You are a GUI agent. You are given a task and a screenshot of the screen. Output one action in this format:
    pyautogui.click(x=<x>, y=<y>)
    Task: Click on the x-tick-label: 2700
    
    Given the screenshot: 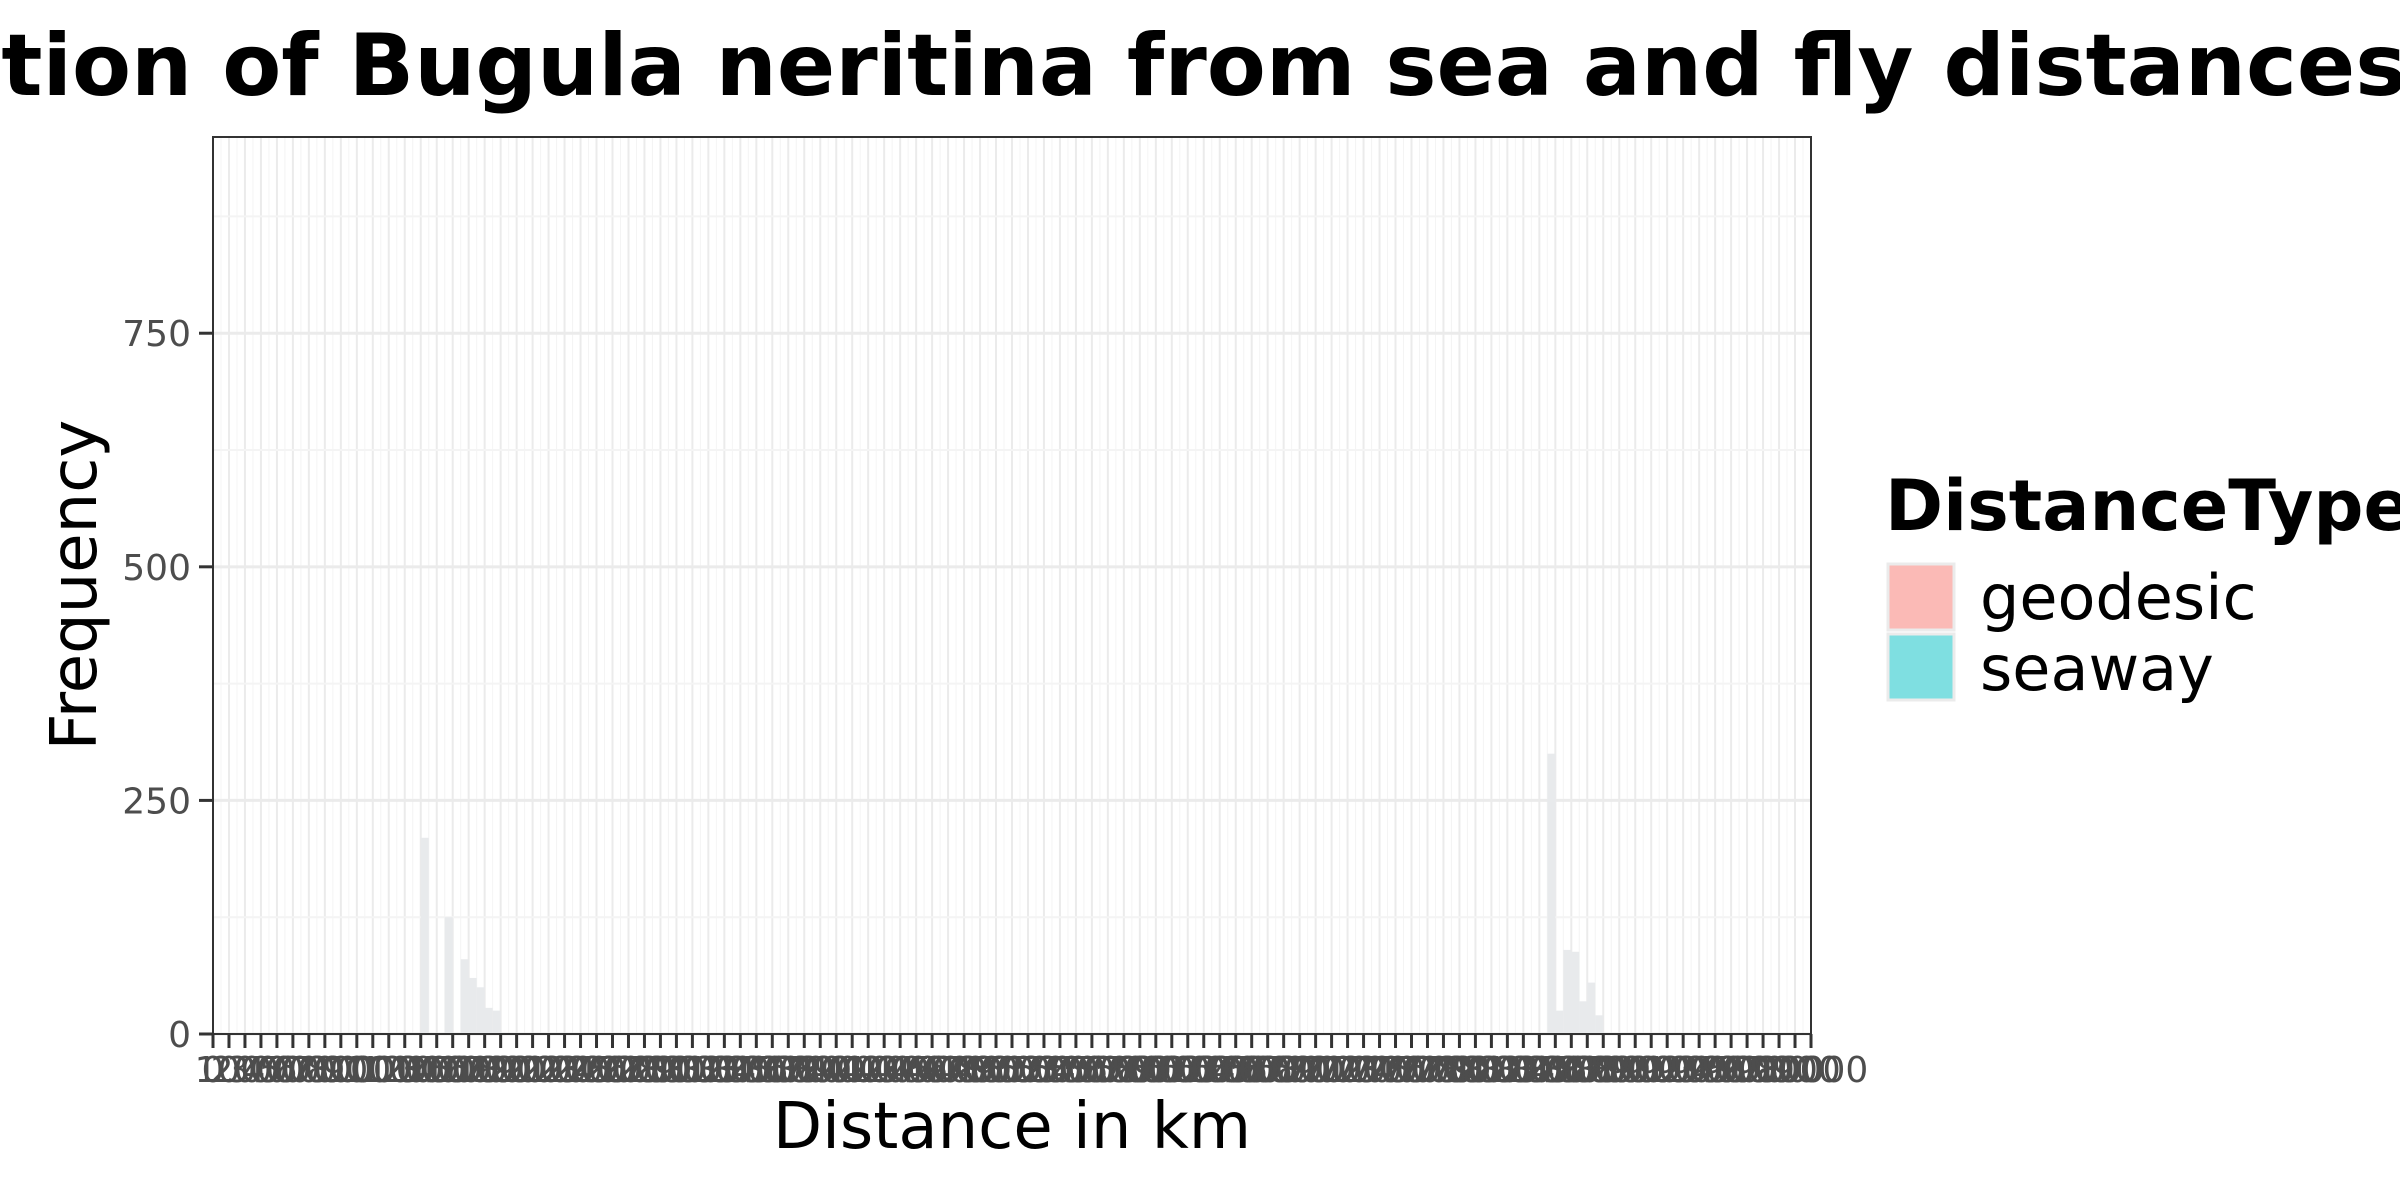 What is the action you would take?
    pyautogui.click(x=645, y=1070)
    